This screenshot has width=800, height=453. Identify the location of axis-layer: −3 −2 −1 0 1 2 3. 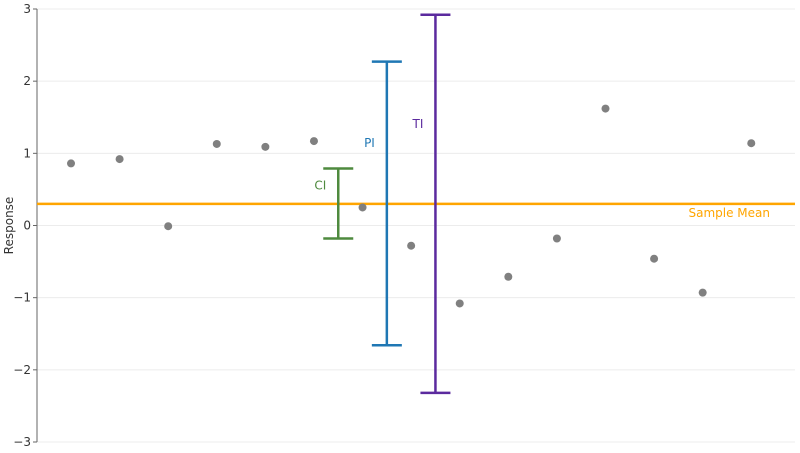
(25, 225).